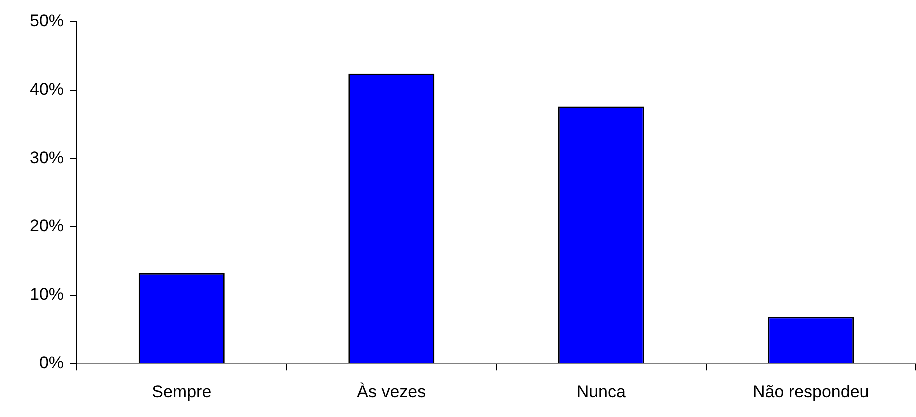  What do you see at coordinates (47, 294) in the screenshot?
I see `y-tick-label: 10%` at bounding box center [47, 294].